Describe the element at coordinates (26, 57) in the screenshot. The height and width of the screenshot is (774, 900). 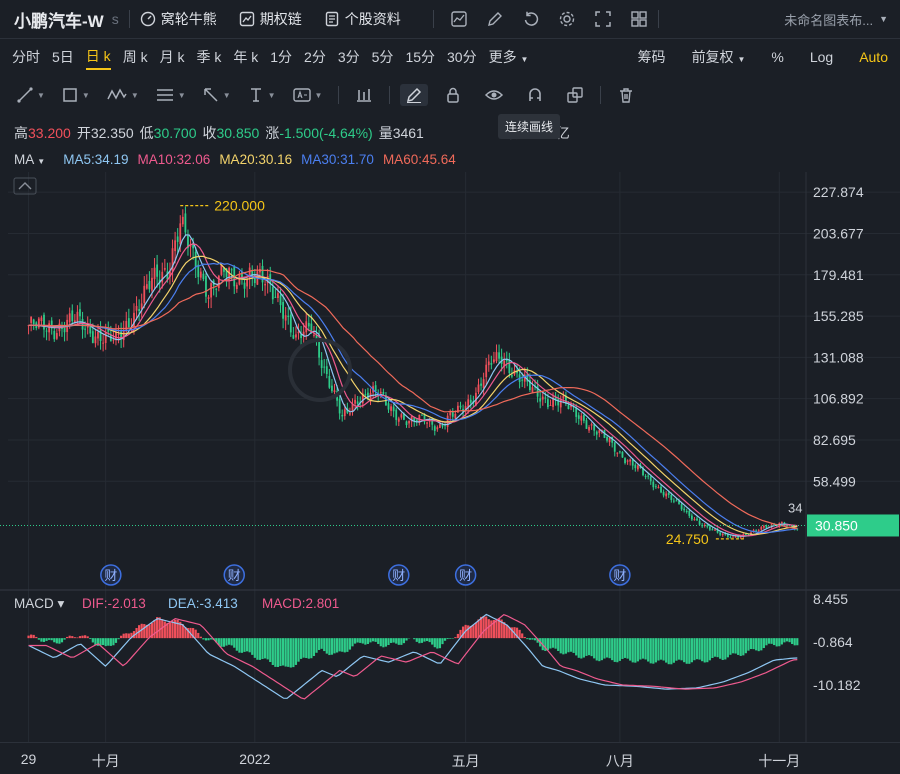
I see `period-intraday: 分时` at that location.